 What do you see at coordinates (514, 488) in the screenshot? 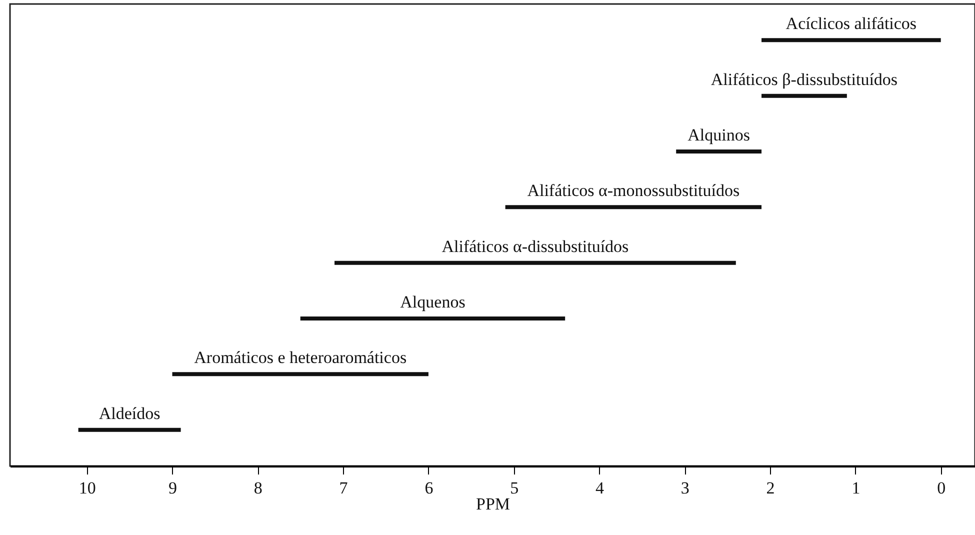
I see `x-tick-label: 5` at bounding box center [514, 488].